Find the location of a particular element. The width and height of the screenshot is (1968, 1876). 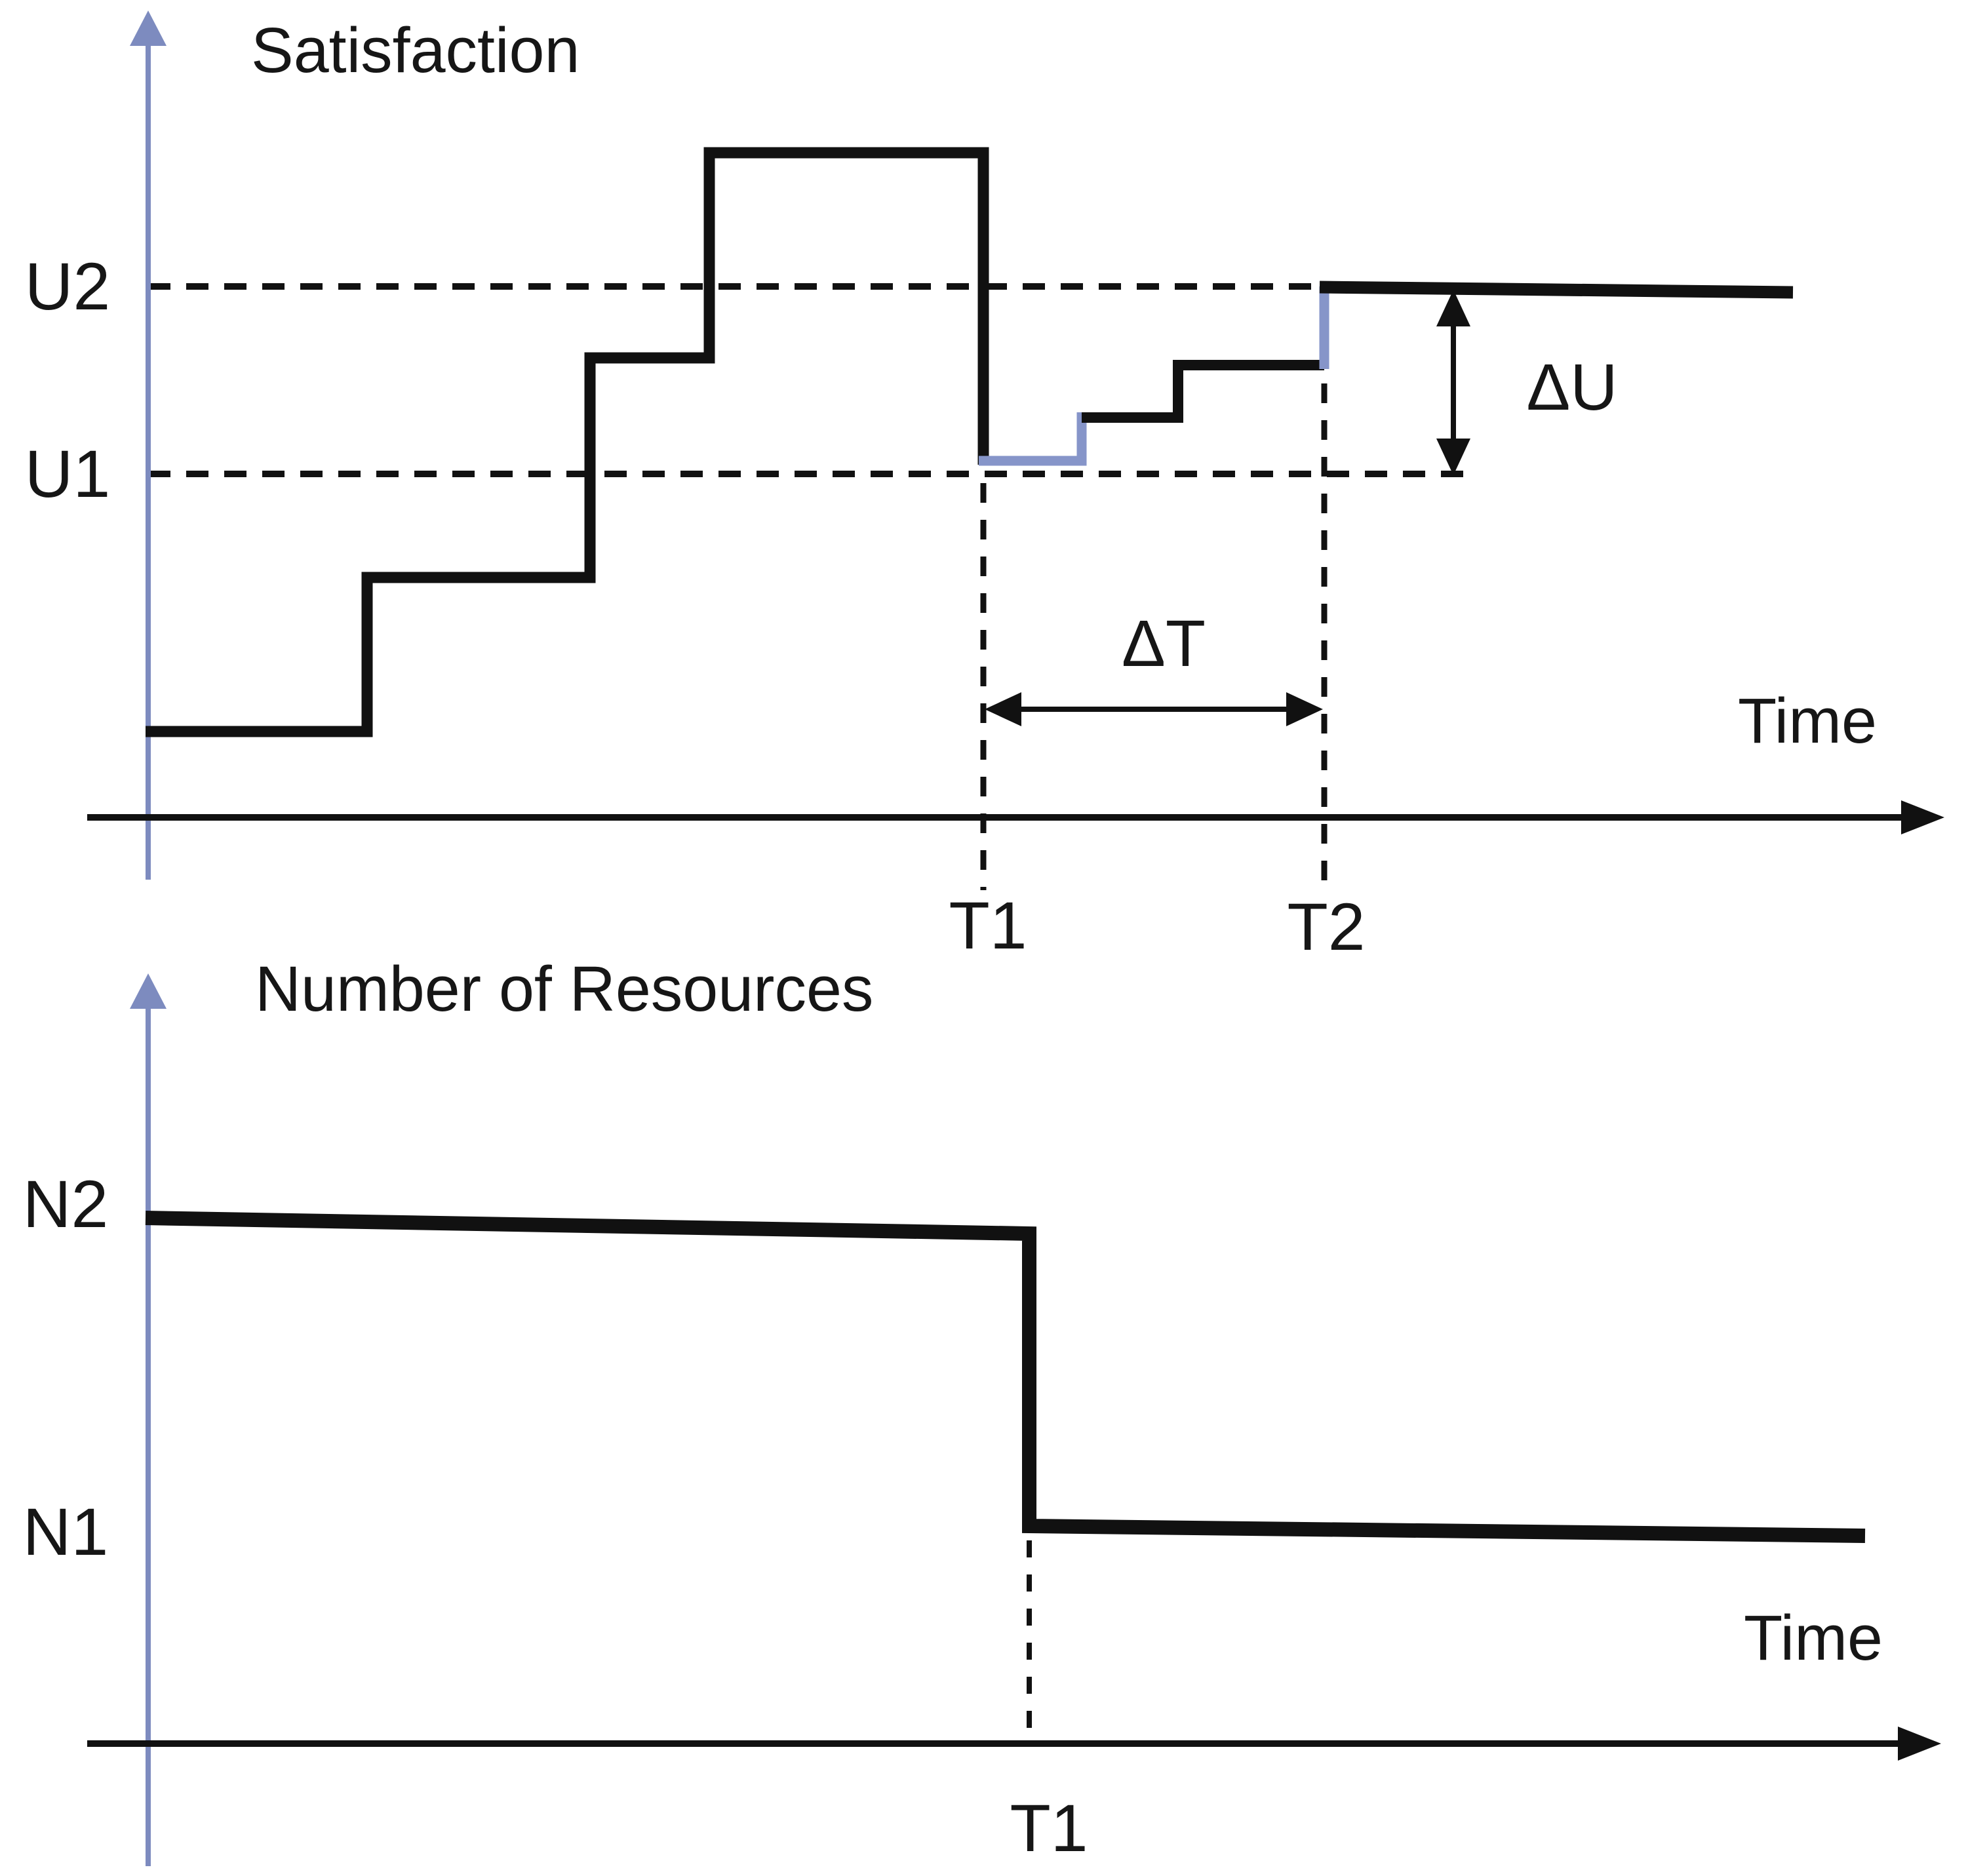

t1-tick-label-top: T1 is located at coordinates (988, 925).